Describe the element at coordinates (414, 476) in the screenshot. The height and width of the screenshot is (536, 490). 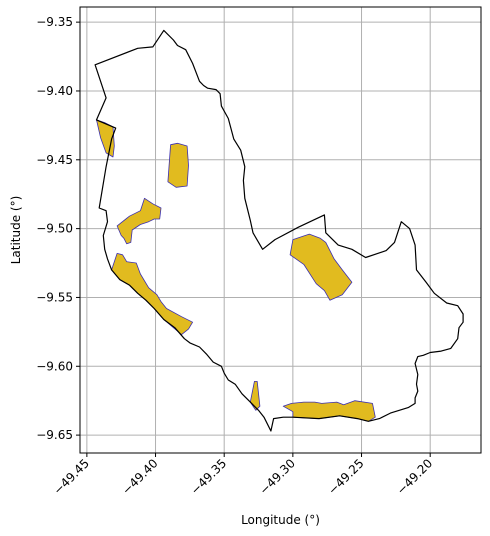
I see `x-tick-label: −49.20` at that location.